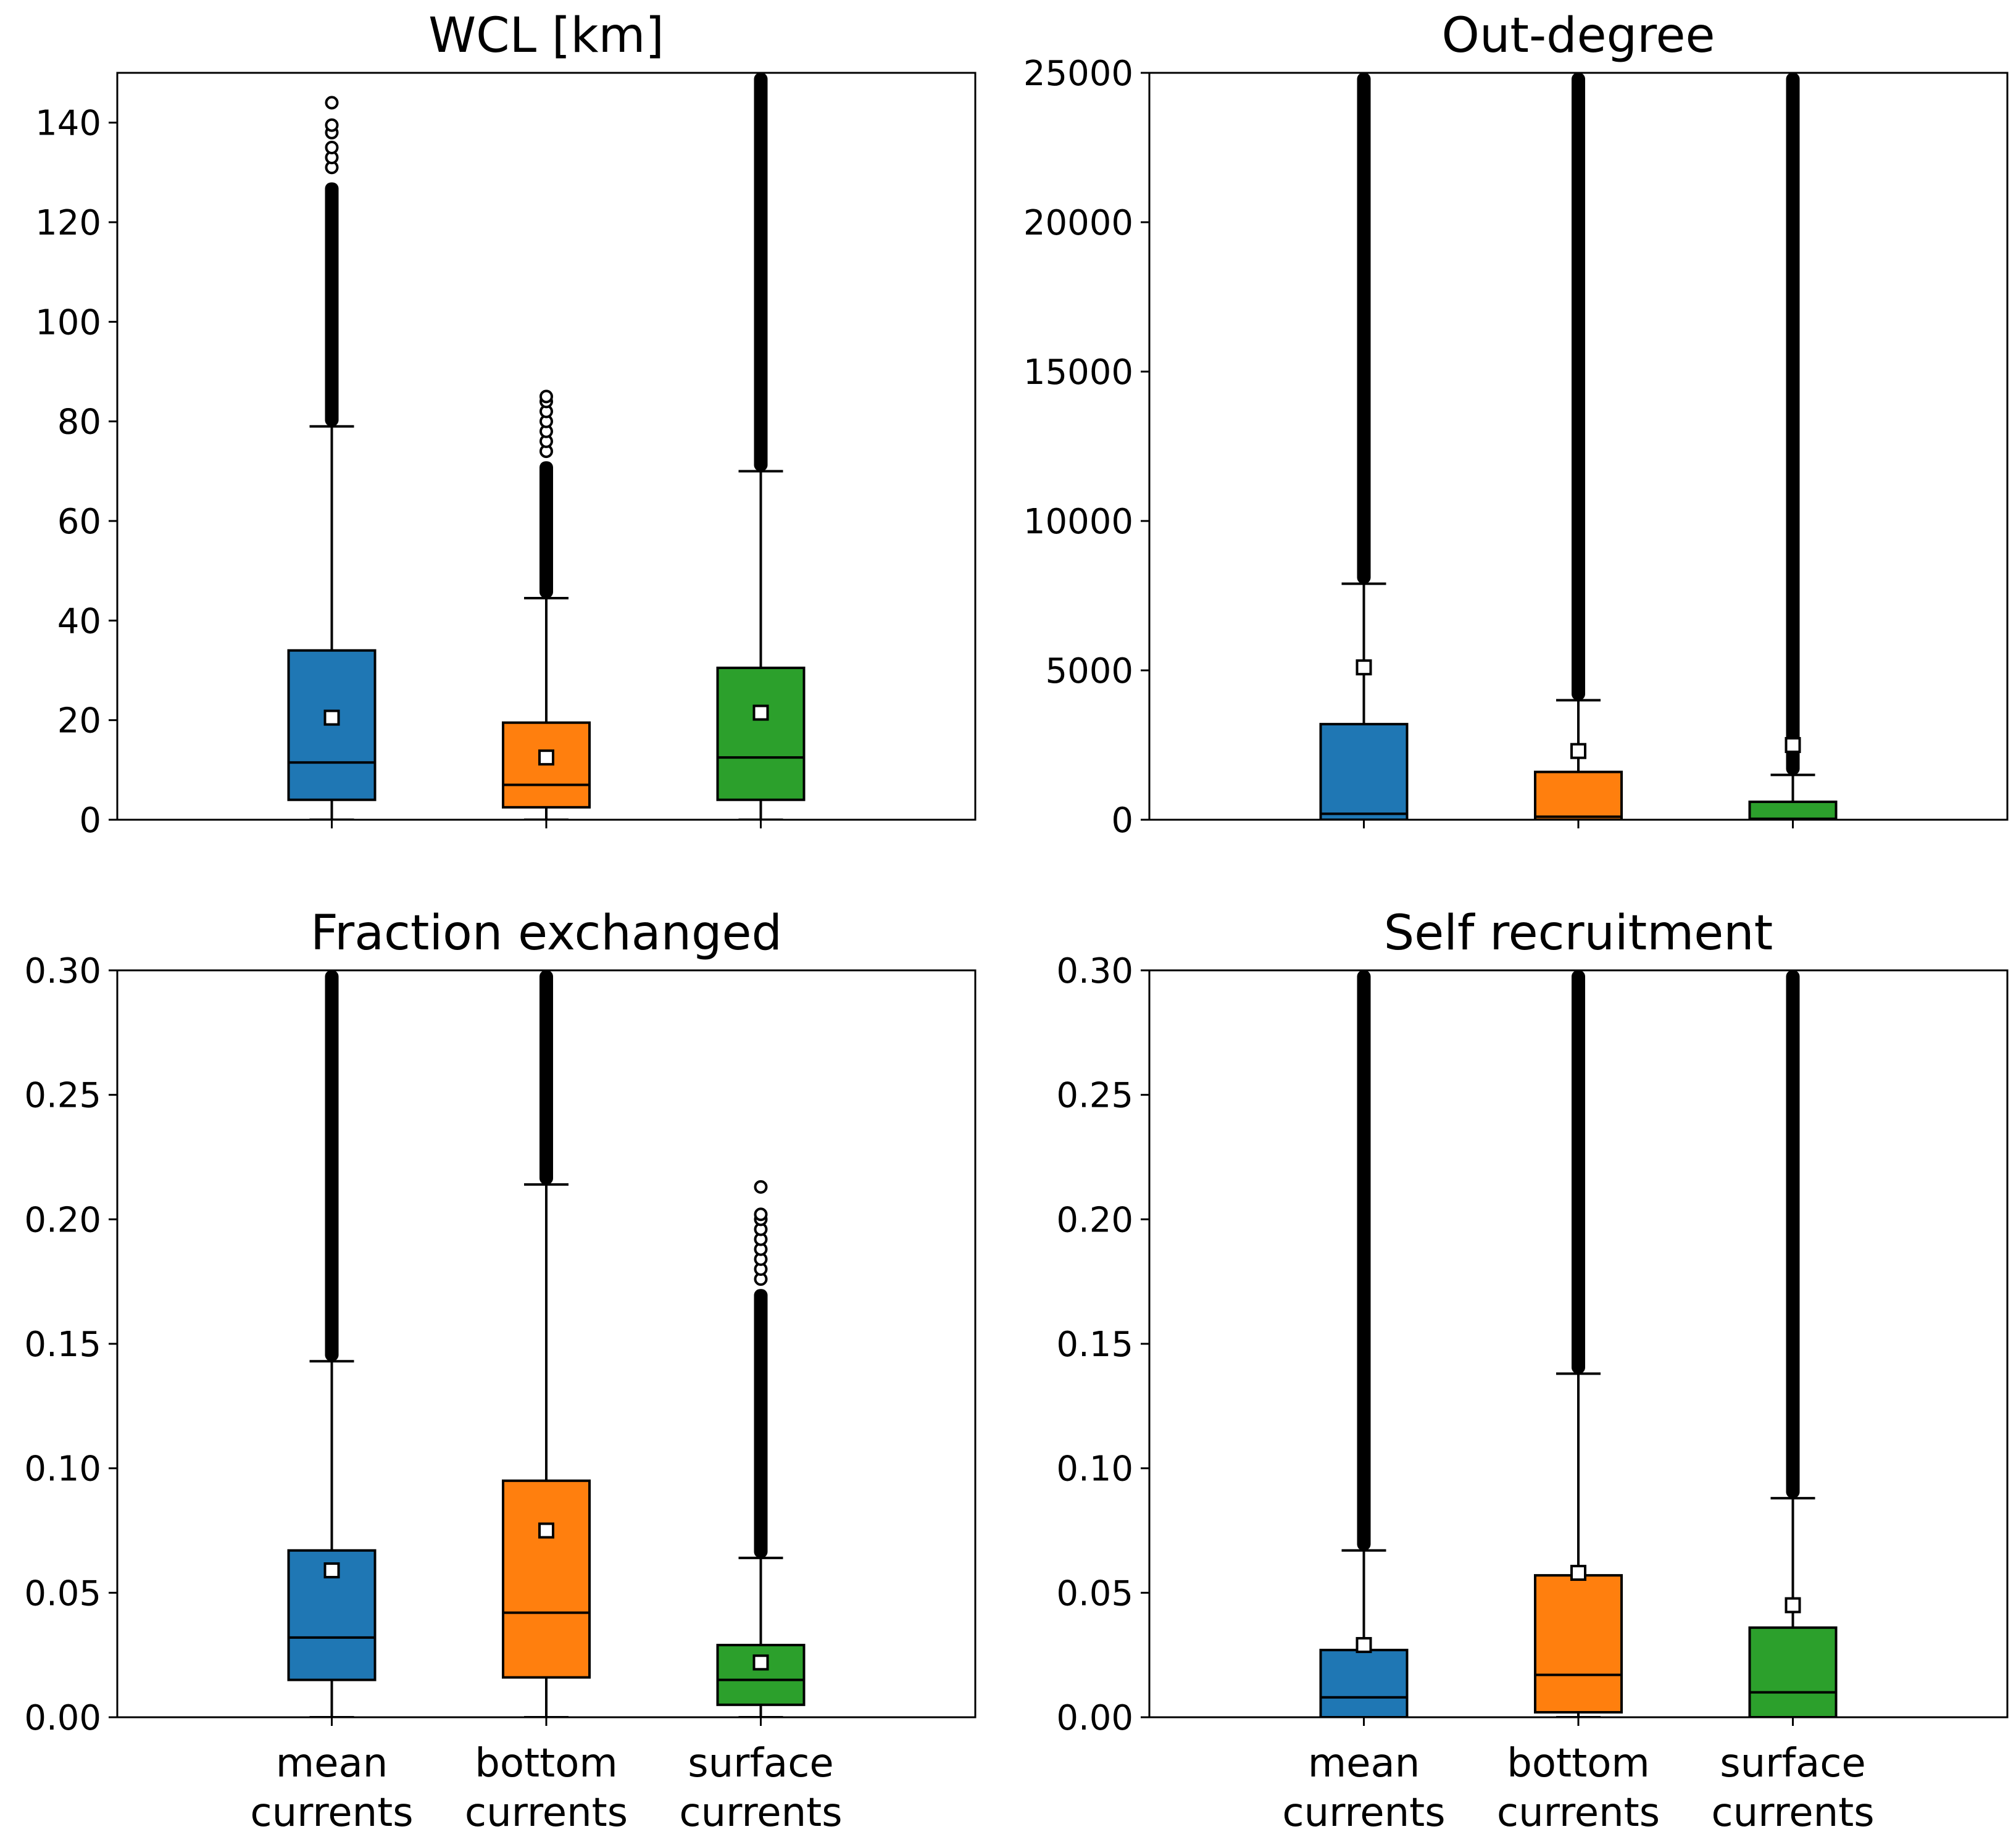 Image resolution: width=2016 pixels, height=1837 pixels. Describe the element at coordinates (1078, 74) in the screenshot. I see `y-tick-label: 25000` at that location.